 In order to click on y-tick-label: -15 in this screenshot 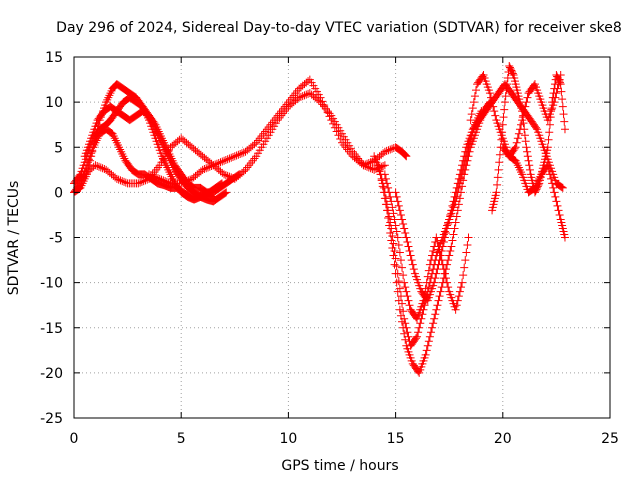, I will do `click(51, 329)`.